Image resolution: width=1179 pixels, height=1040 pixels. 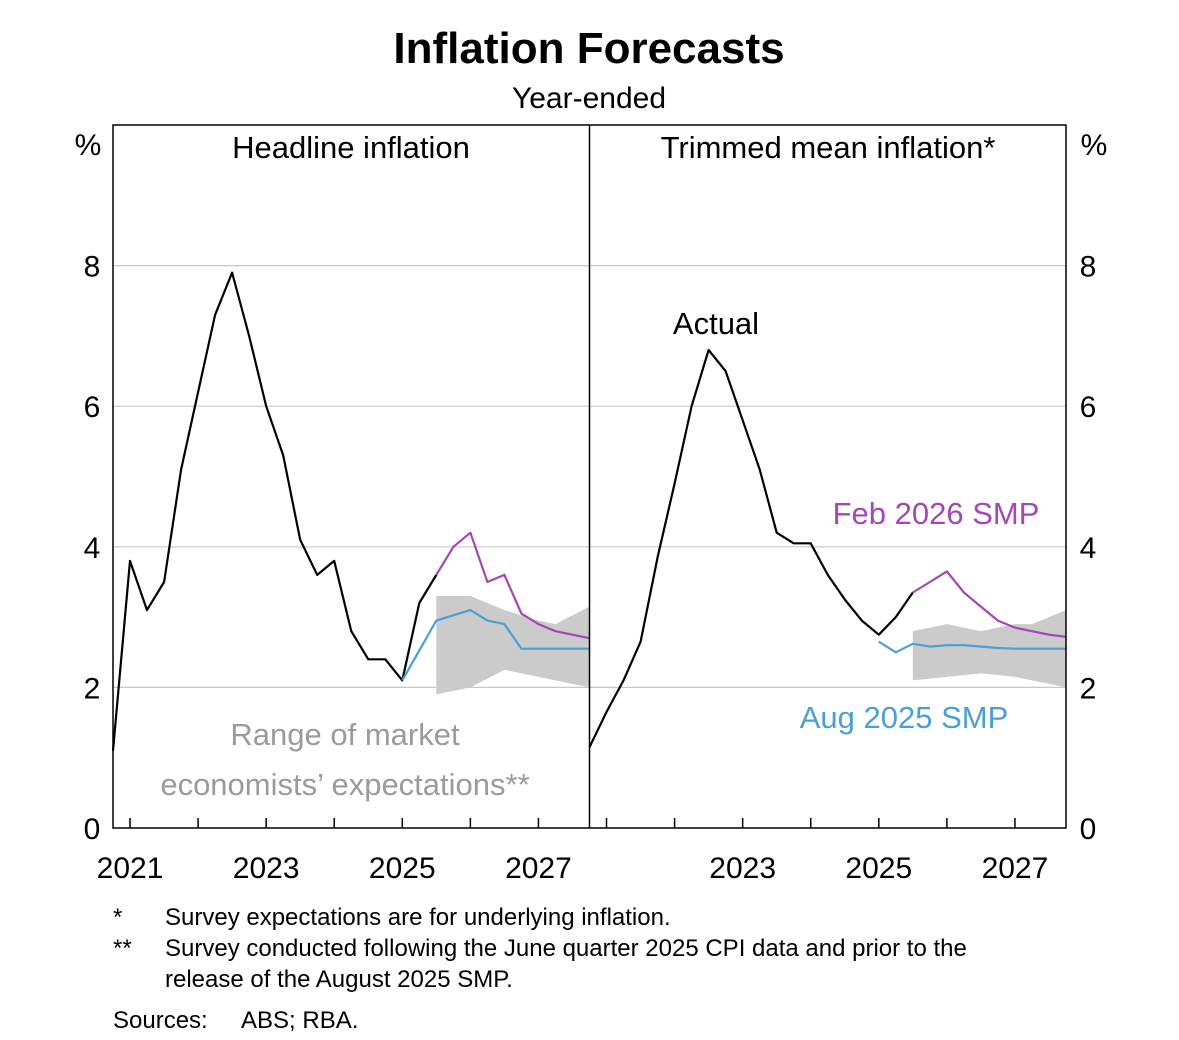 What do you see at coordinates (130, 868) in the screenshot?
I see `x-tick-label-headline-2021: 2021` at bounding box center [130, 868].